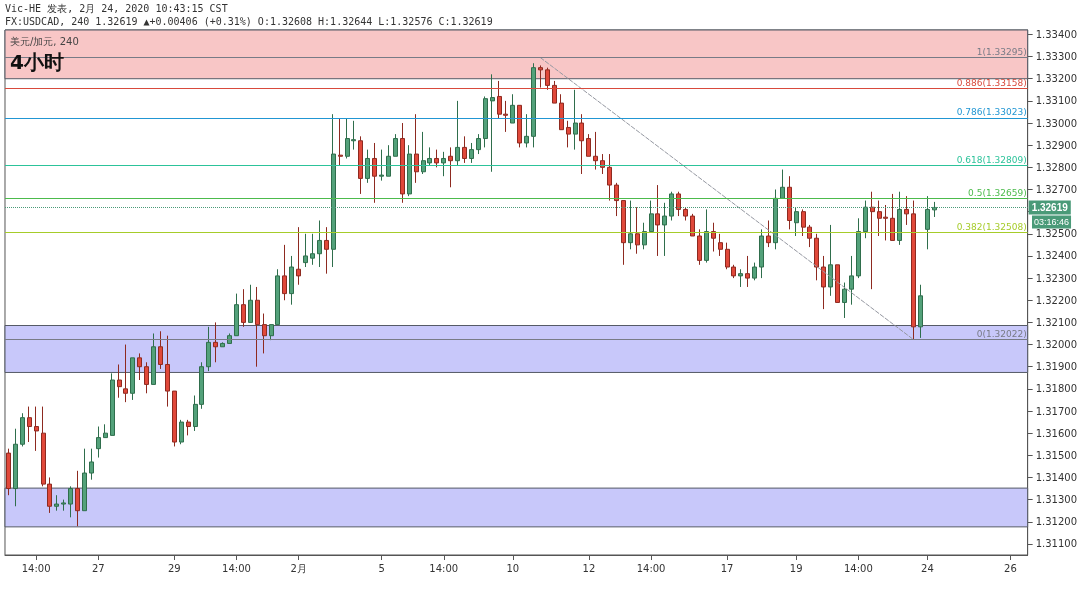 This screenshot has height=600, width=1080. I want to click on y-tick-label: 1.33100, so click(1056, 101).